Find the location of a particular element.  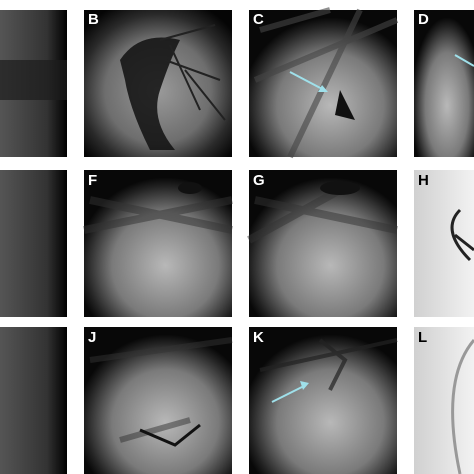

panel-label: C is located at coordinates (258, 19).